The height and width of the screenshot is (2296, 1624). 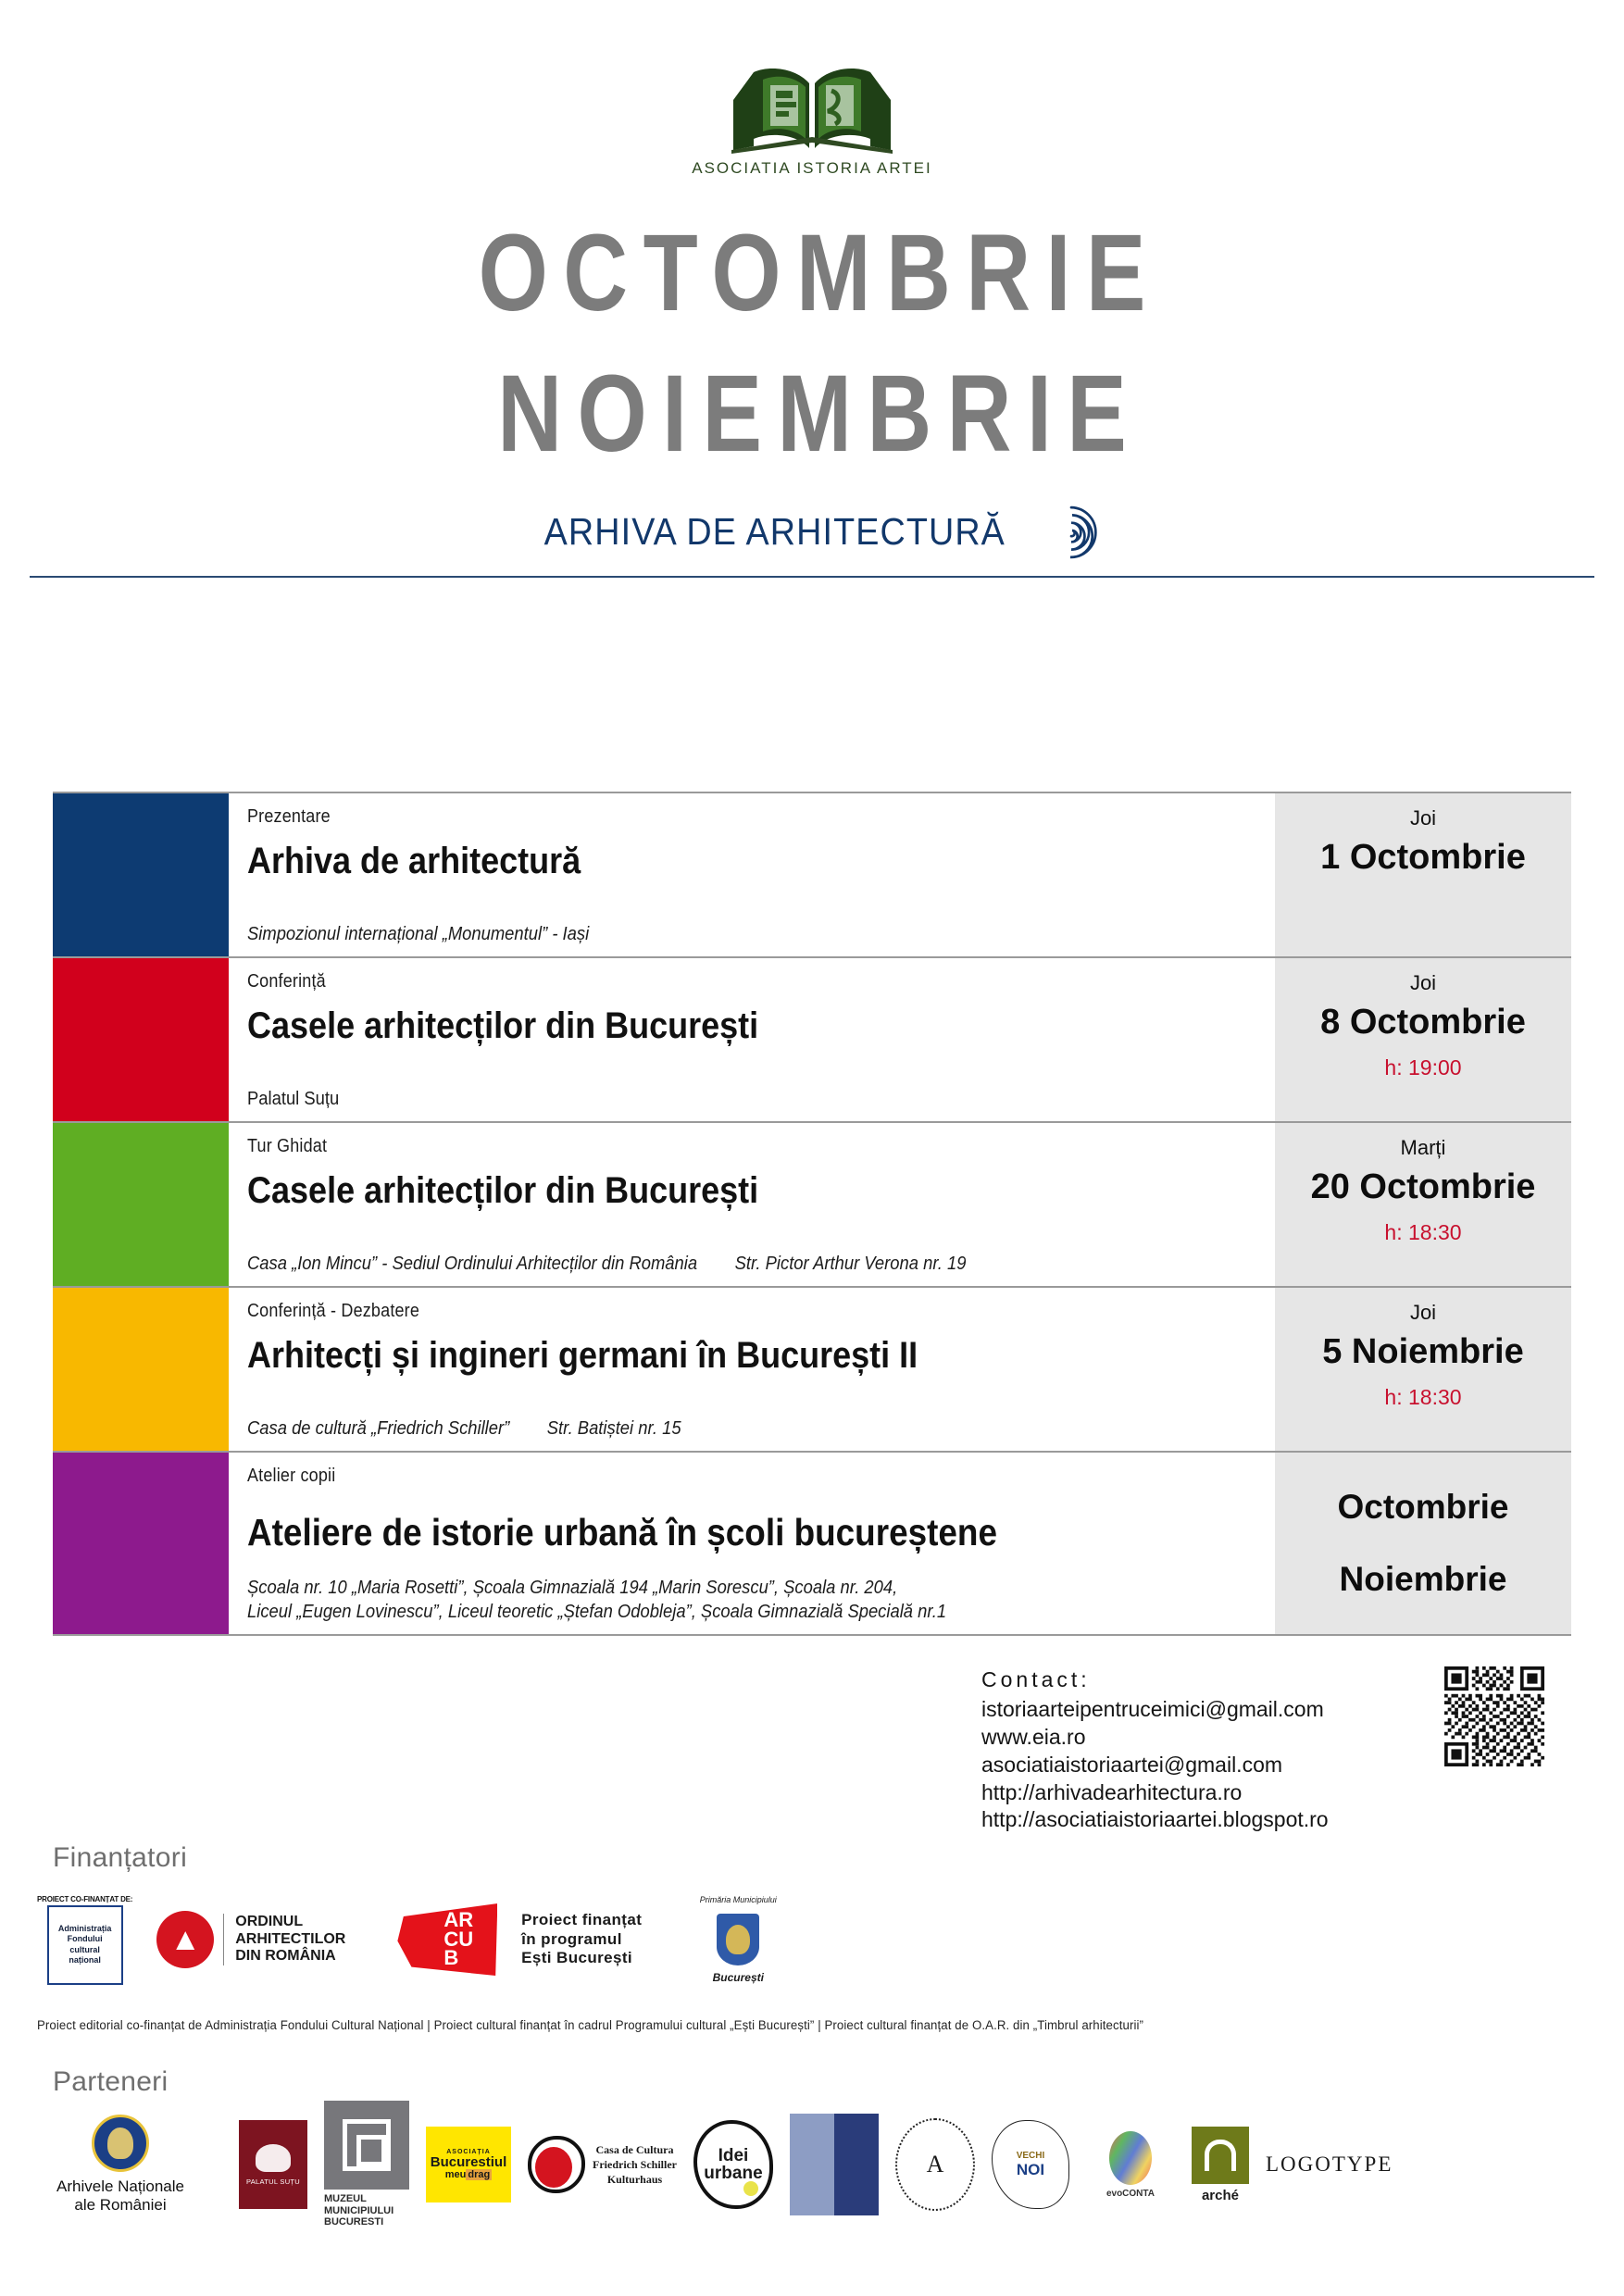 What do you see at coordinates (1329, 2164) in the screenshot?
I see `logotype-logo: LOGOTYPE` at bounding box center [1329, 2164].